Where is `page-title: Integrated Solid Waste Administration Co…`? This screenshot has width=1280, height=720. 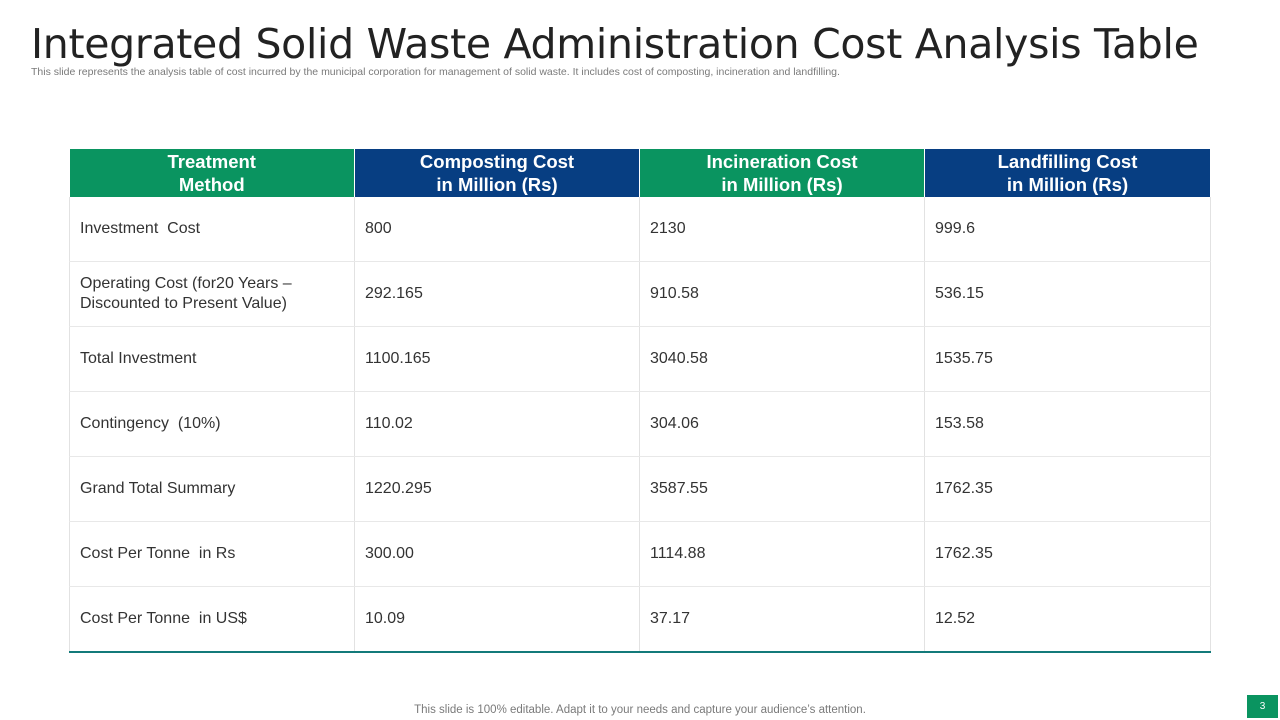
page-title: Integrated Solid Waste Administration Co… is located at coordinates (615, 44).